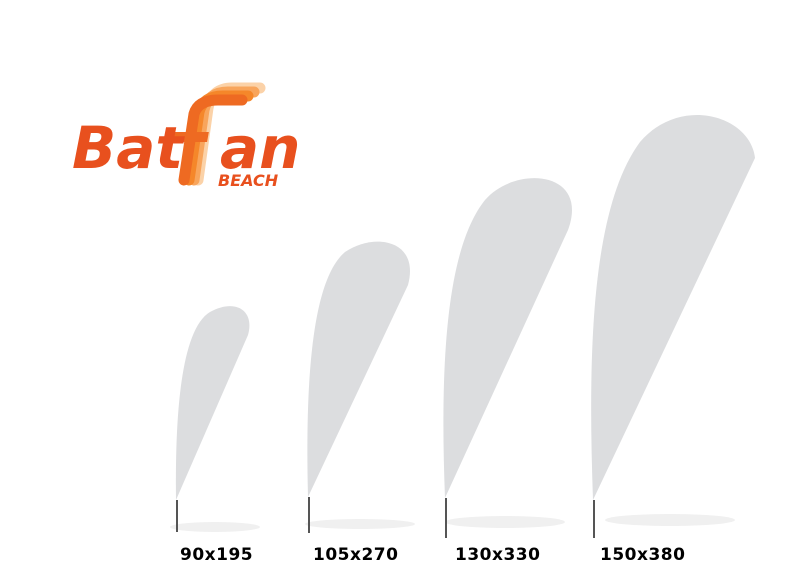  Describe the element at coordinates (248, 180) in the screenshot. I see `logo-tagline: BEACH` at that location.